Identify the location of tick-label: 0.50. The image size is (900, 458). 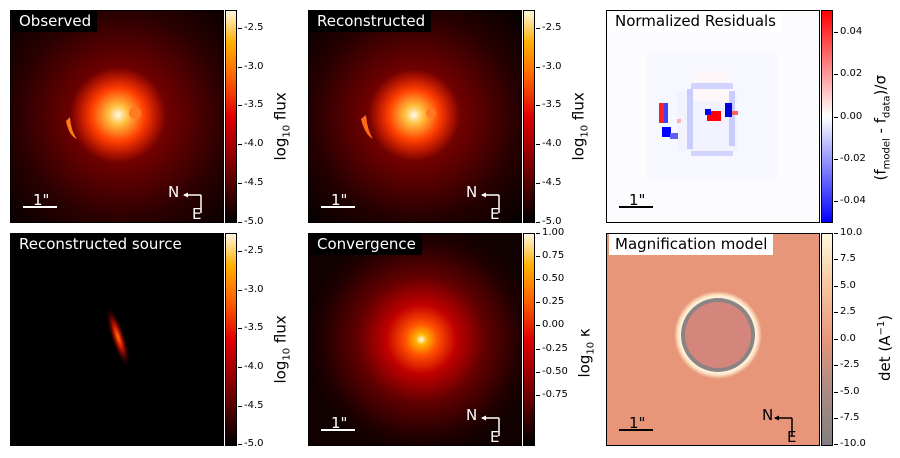
(550, 278).